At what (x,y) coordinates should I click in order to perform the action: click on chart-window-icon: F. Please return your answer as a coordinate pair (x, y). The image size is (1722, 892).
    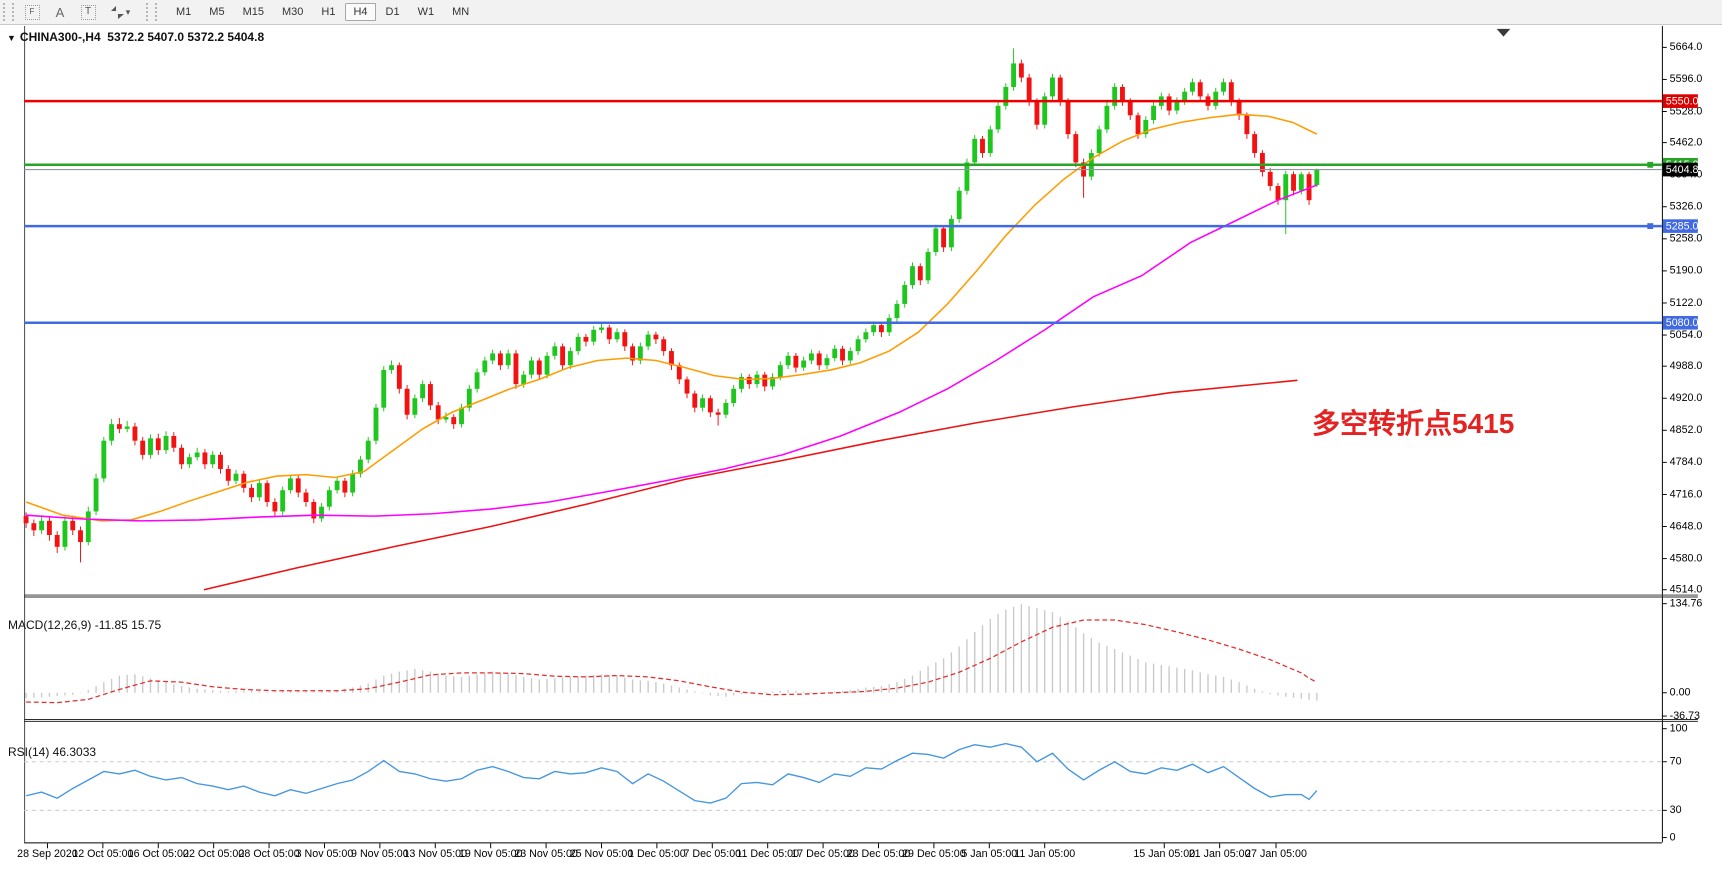
    Looking at the image, I should click on (32, 12).